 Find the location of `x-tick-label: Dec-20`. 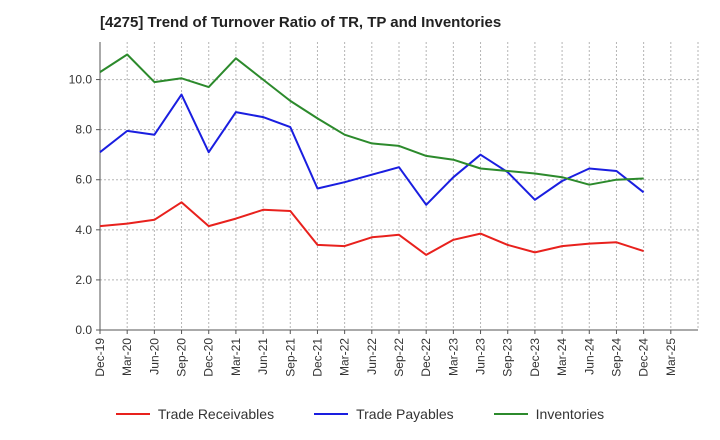

x-tick-label: Dec-20 is located at coordinates (209, 357).